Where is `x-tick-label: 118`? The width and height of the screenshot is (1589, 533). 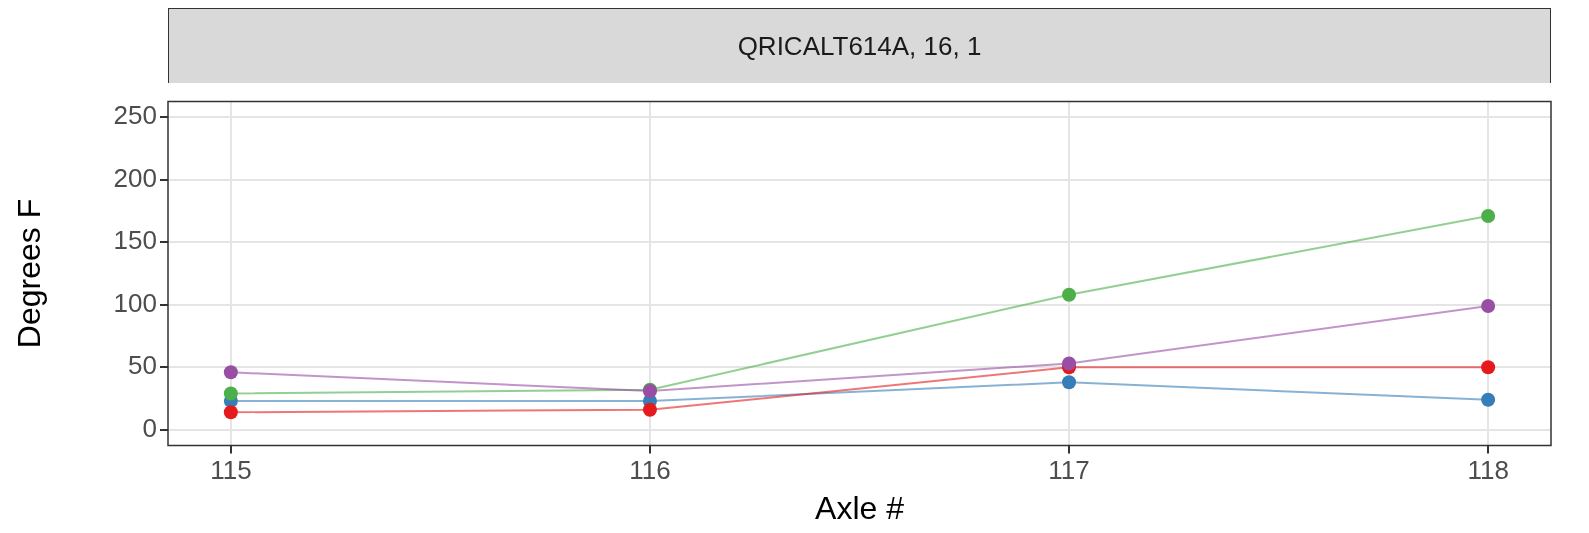
x-tick-label: 118 is located at coordinates (1488, 470).